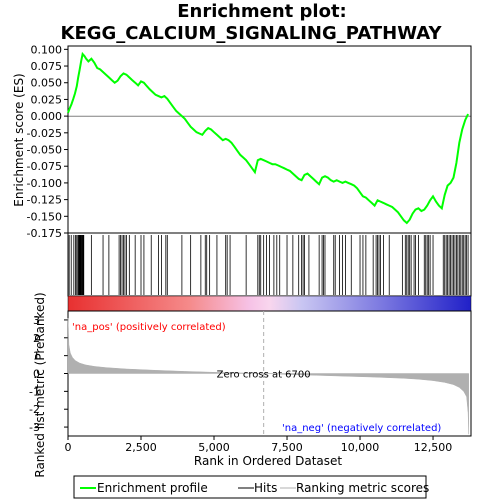 Image resolution: width=500 pixels, height=500 pixels. I want to click on hits-marks, so click(268, 265).